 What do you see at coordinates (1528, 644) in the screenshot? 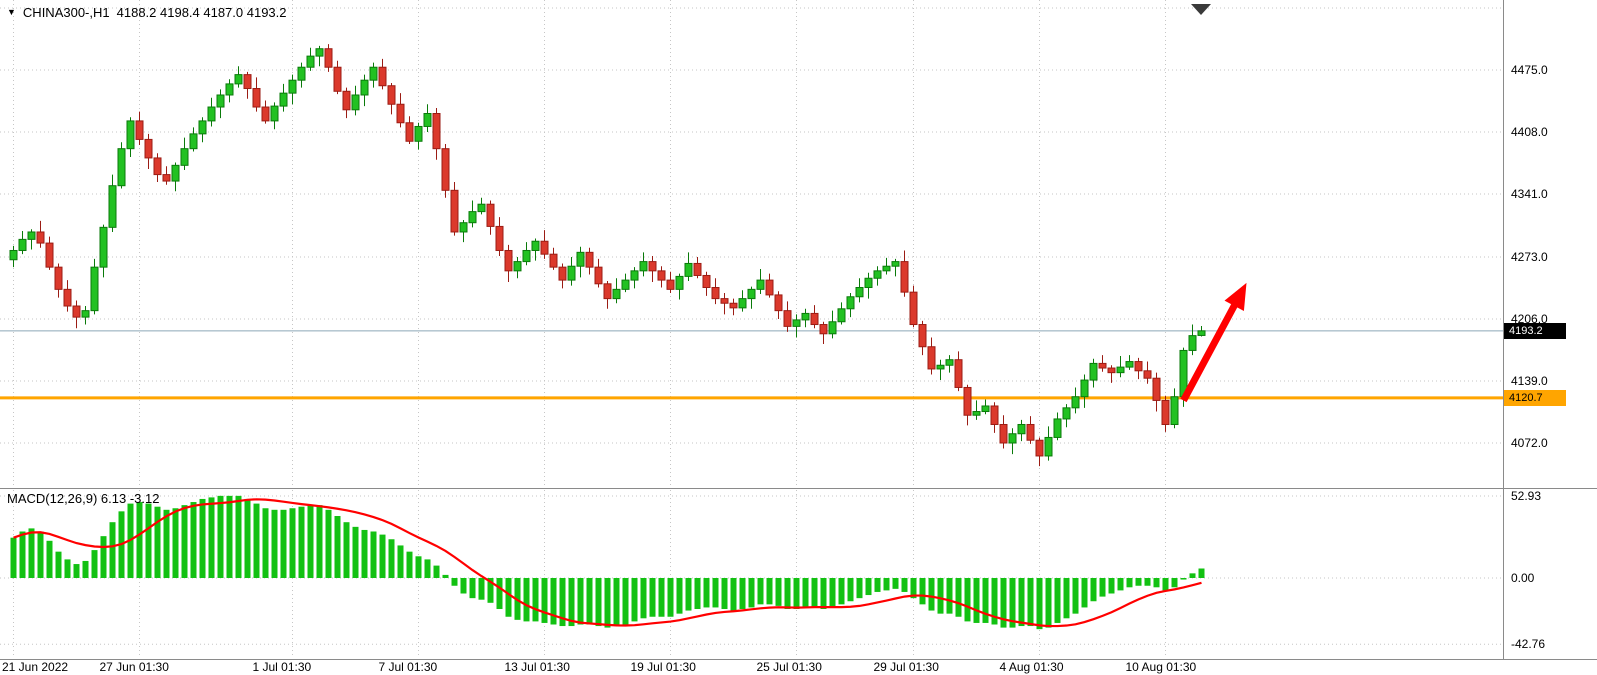
I see `macd-axis-label: -42.76` at bounding box center [1528, 644].